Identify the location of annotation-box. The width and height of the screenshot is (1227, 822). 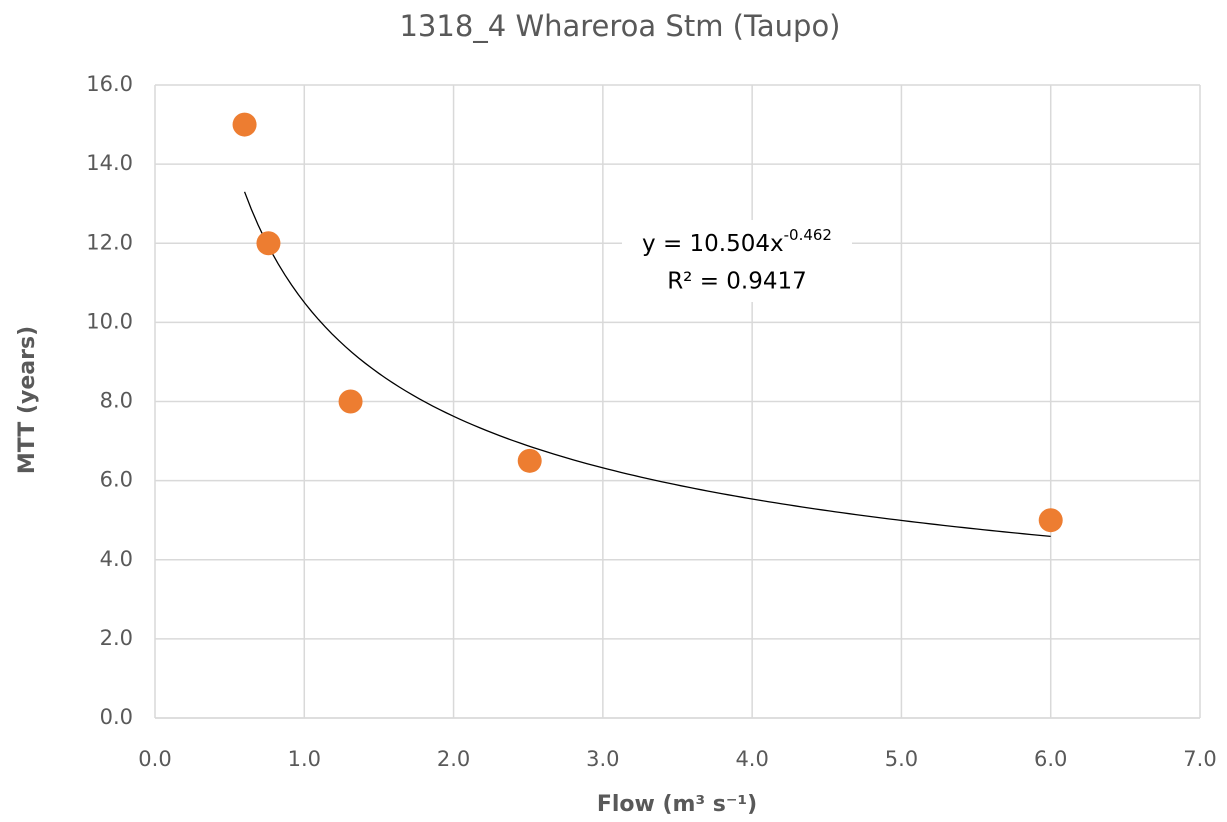
(737, 261).